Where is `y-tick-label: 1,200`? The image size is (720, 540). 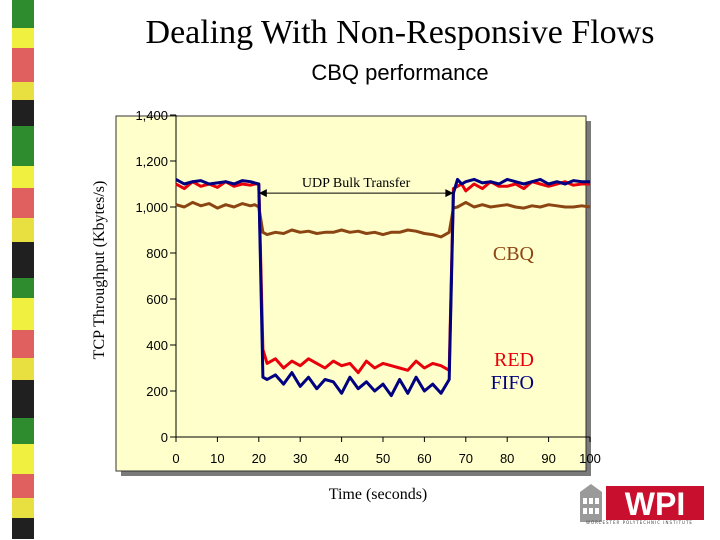 y-tick-label: 1,200 is located at coordinates (151, 161).